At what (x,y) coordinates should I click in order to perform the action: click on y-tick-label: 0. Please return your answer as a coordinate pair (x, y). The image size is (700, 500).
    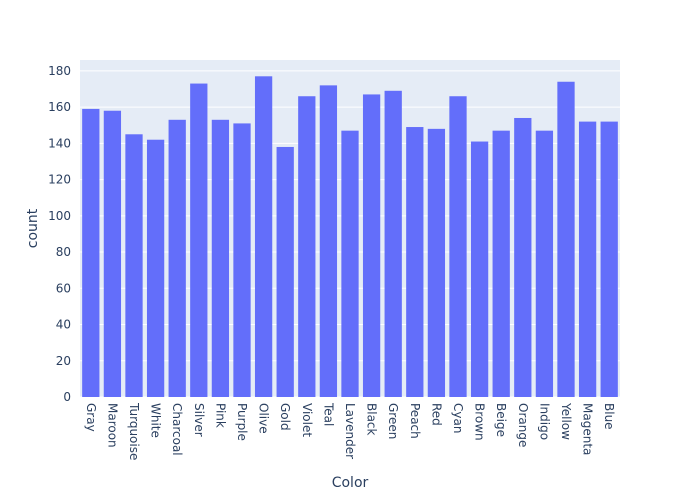
    Looking at the image, I should click on (67, 397).